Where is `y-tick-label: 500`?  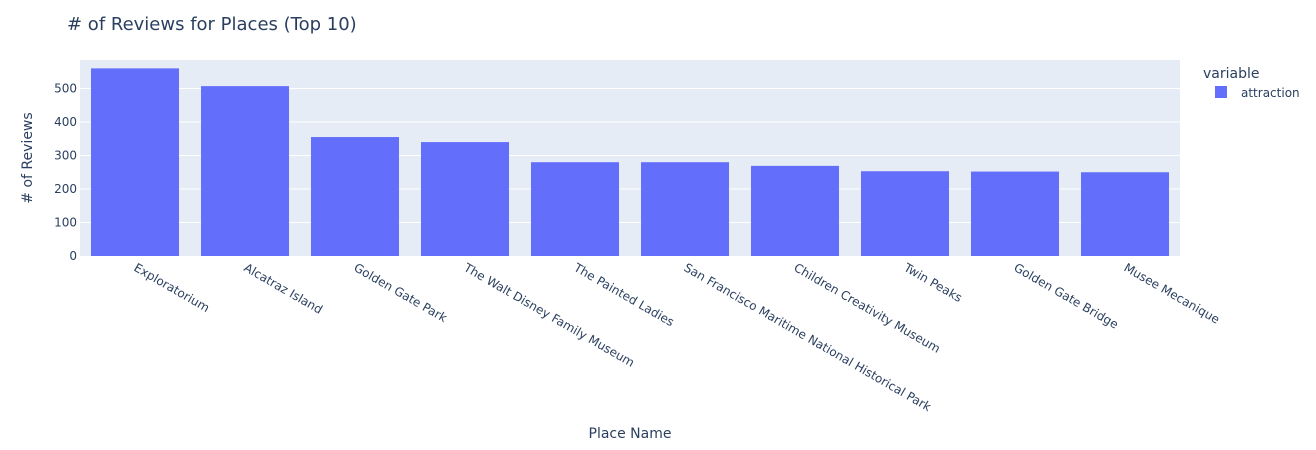
y-tick-label: 500 is located at coordinates (65, 88).